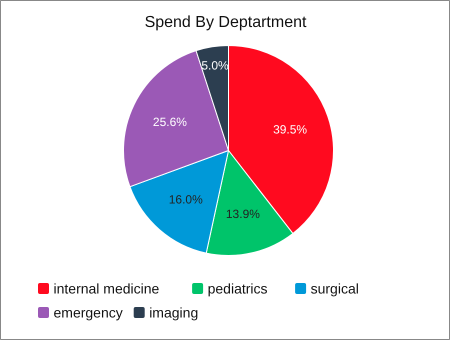 This screenshot has height=351, width=465. Describe the element at coordinates (170, 122) in the screenshot. I see `data-label: 25.6%` at that location.